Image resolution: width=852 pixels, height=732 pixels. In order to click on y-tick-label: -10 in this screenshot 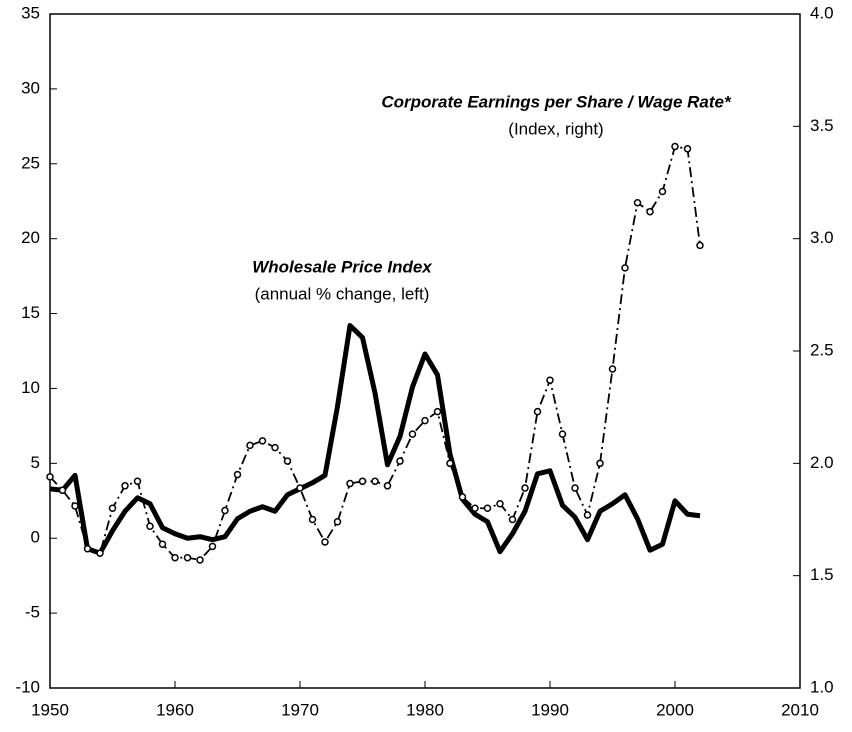, I will do `click(27, 686)`.